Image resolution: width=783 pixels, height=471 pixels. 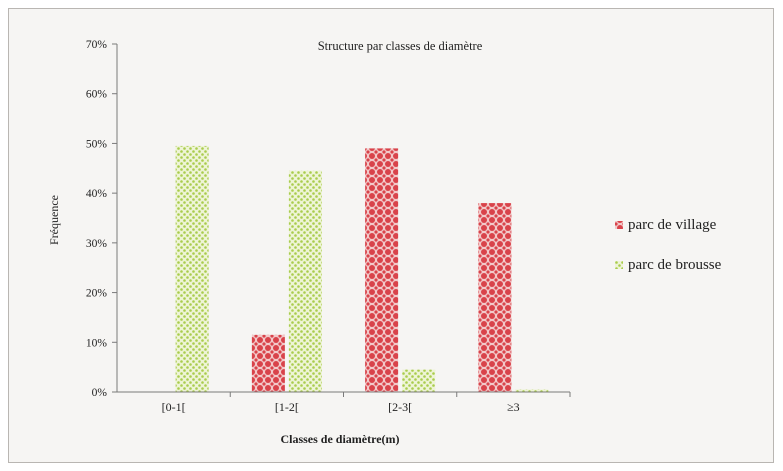 I want to click on chart-title: Structure par classes de diamètre, so click(x=400, y=46).